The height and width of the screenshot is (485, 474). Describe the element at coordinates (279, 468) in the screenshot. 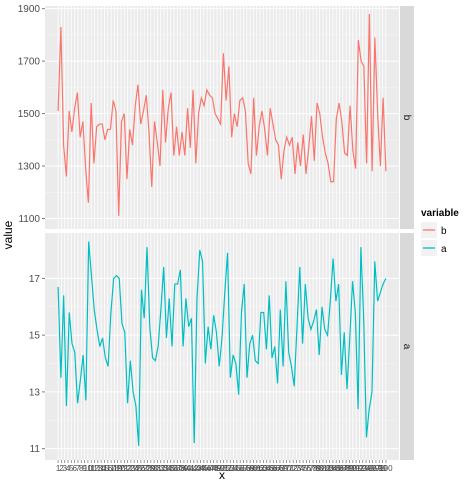

I see `x-tick-label: 68` at that location.